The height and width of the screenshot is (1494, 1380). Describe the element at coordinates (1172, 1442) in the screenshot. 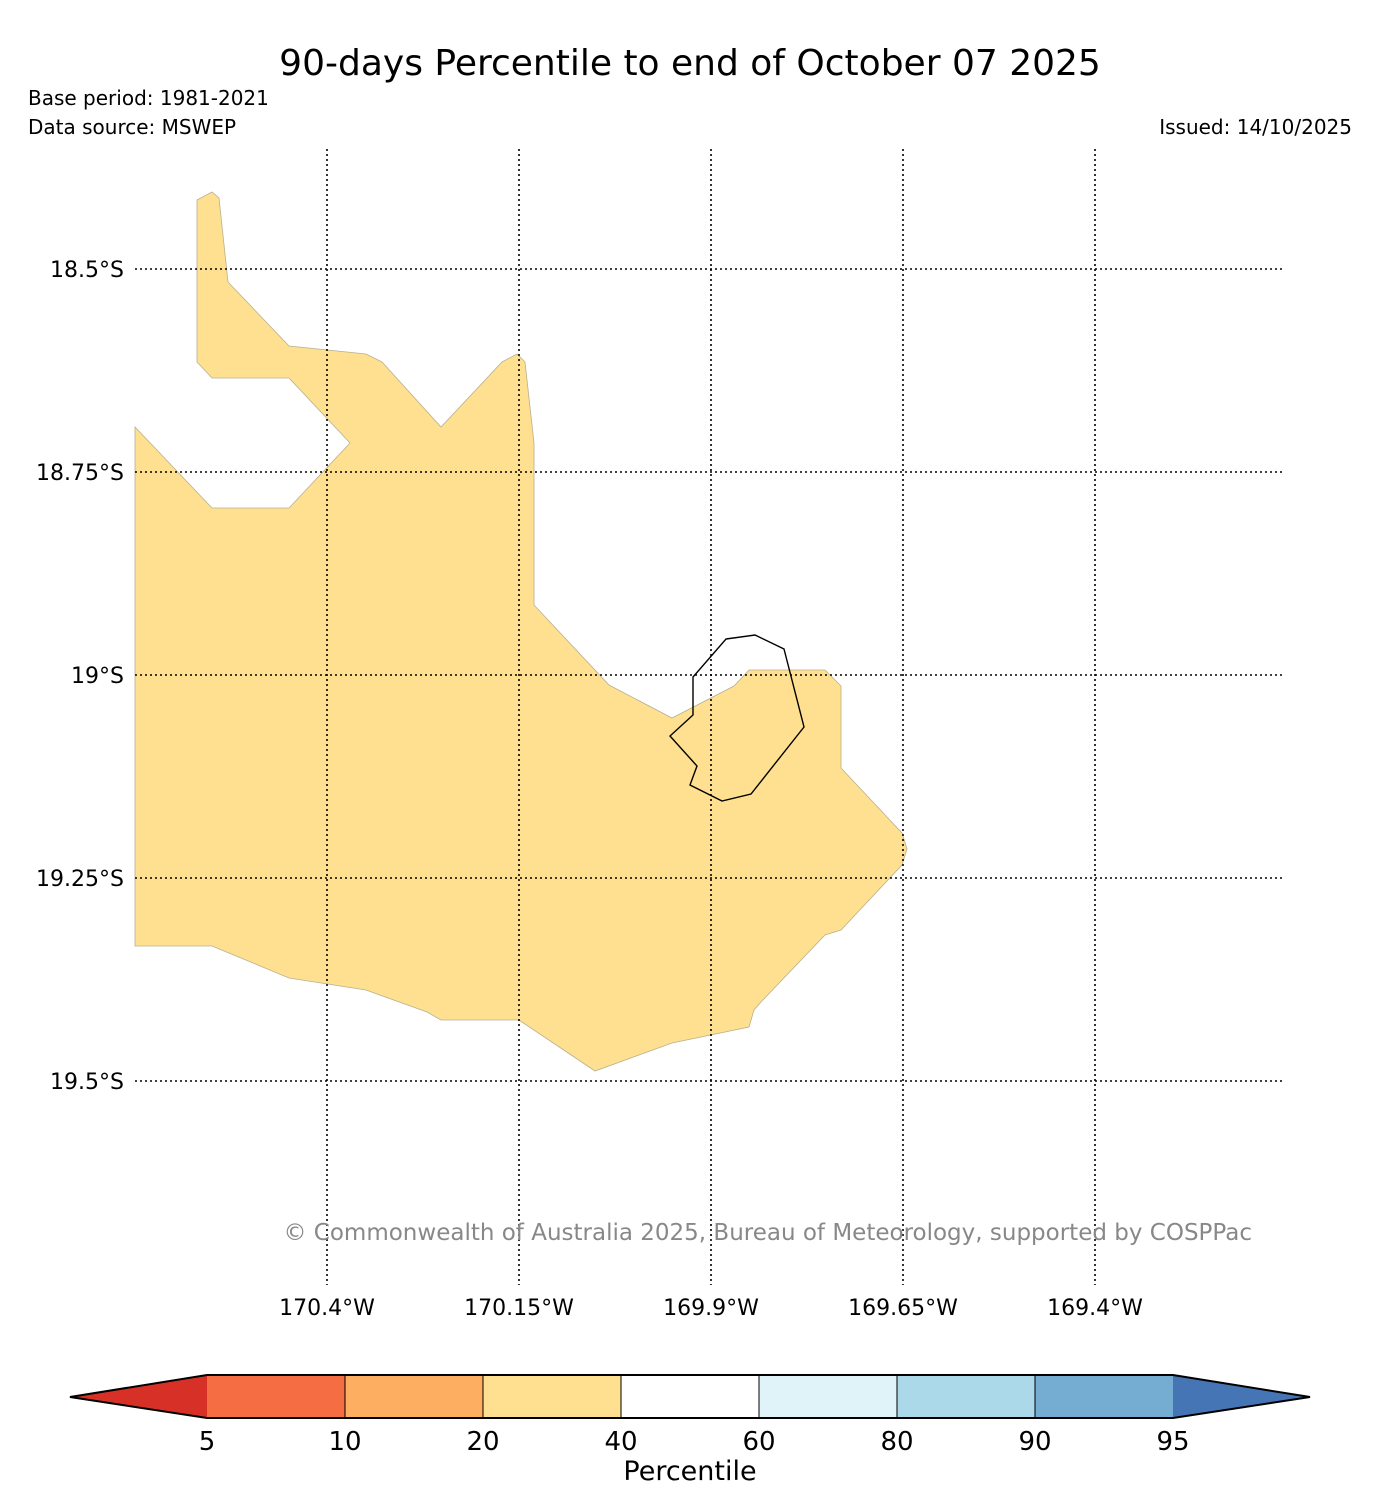

I see `colorbar-tick-label: 95` at that location.